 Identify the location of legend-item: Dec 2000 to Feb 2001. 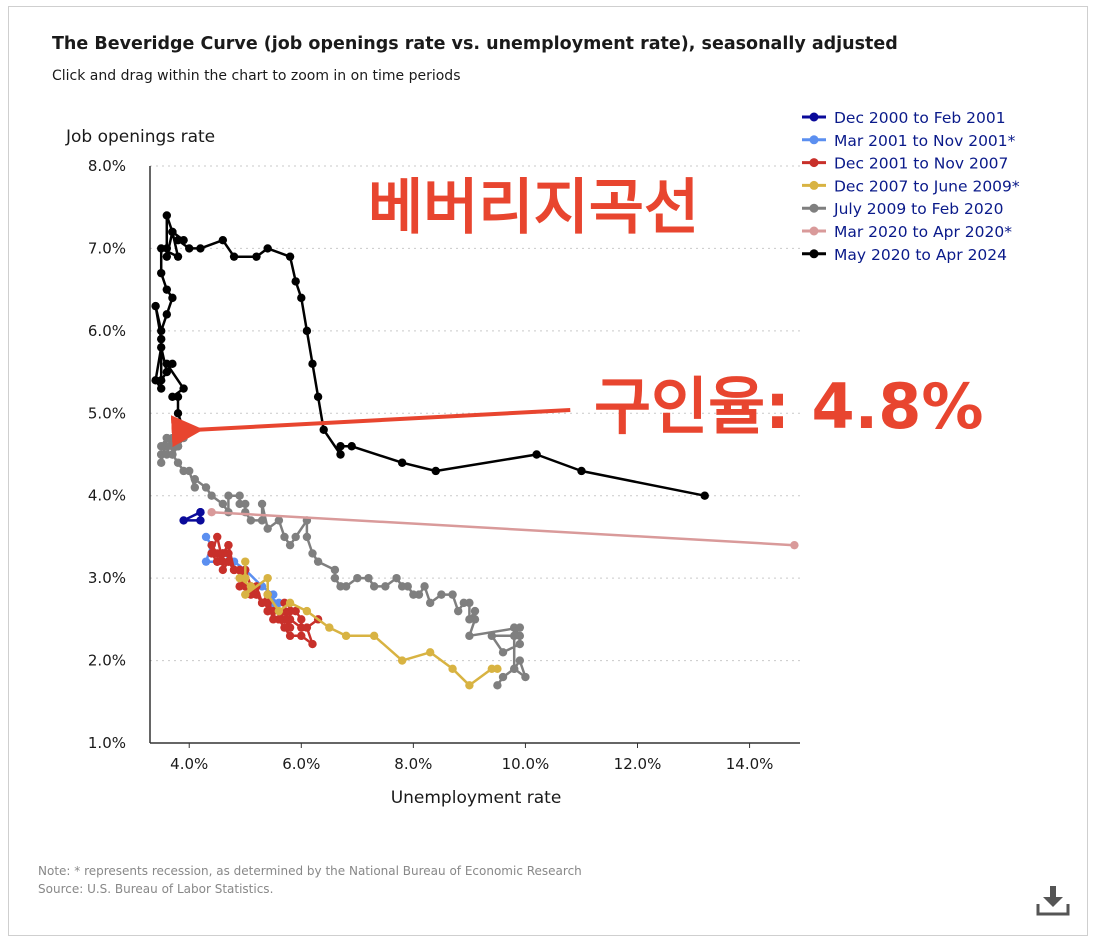
(904, 118).